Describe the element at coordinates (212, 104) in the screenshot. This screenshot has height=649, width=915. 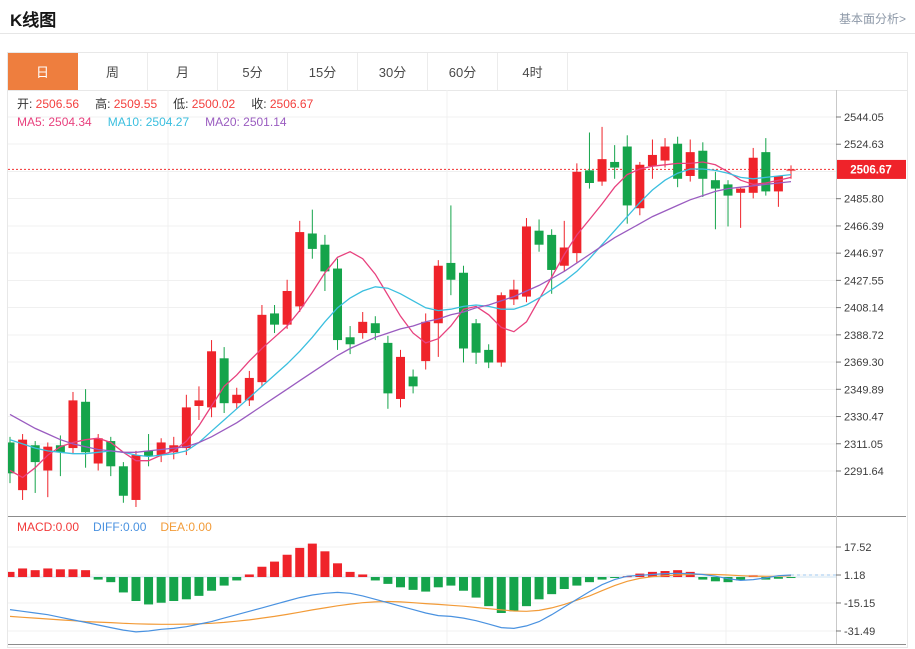
I see `ohlc-item-value: 2500.02` at that location.